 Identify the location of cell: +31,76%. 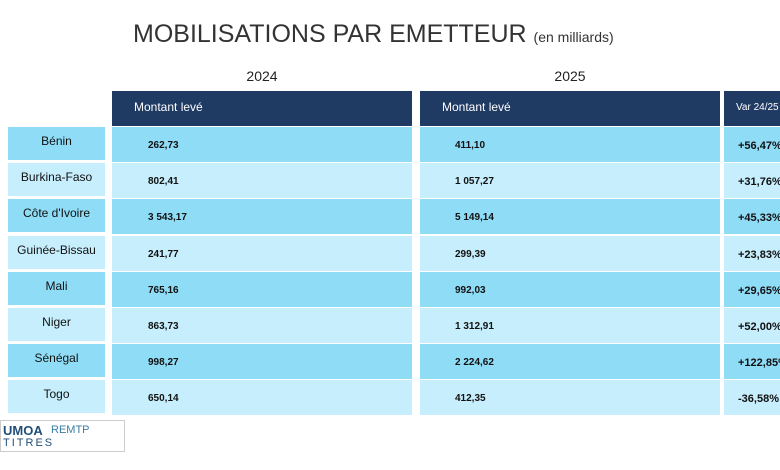
(752, 181).